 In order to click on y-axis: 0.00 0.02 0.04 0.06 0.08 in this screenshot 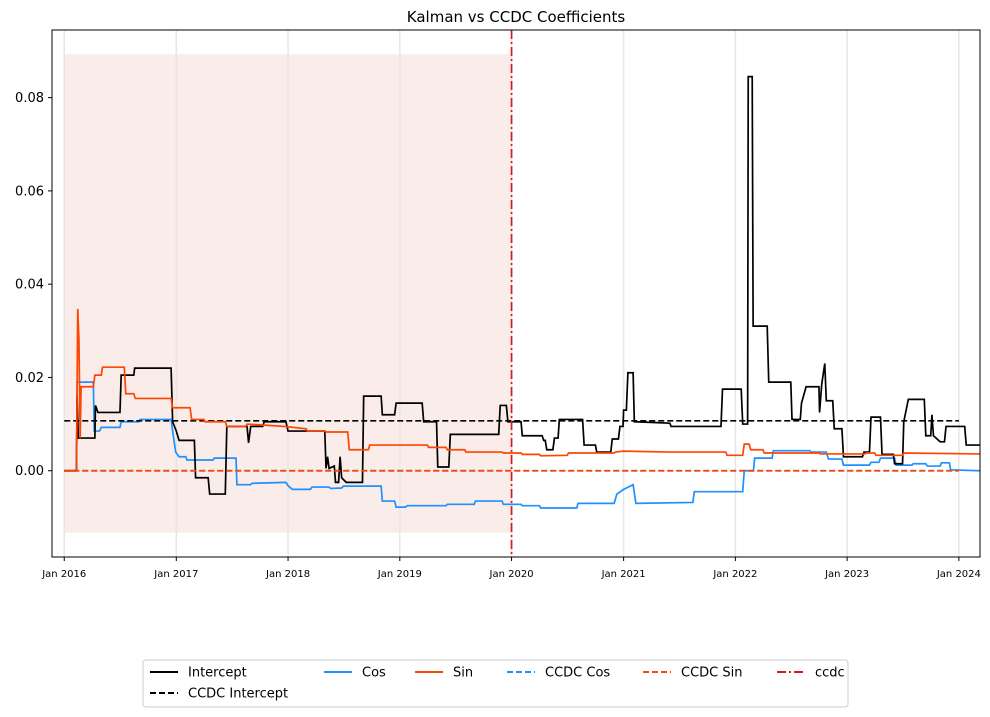, I will do `click(33, 285)`.